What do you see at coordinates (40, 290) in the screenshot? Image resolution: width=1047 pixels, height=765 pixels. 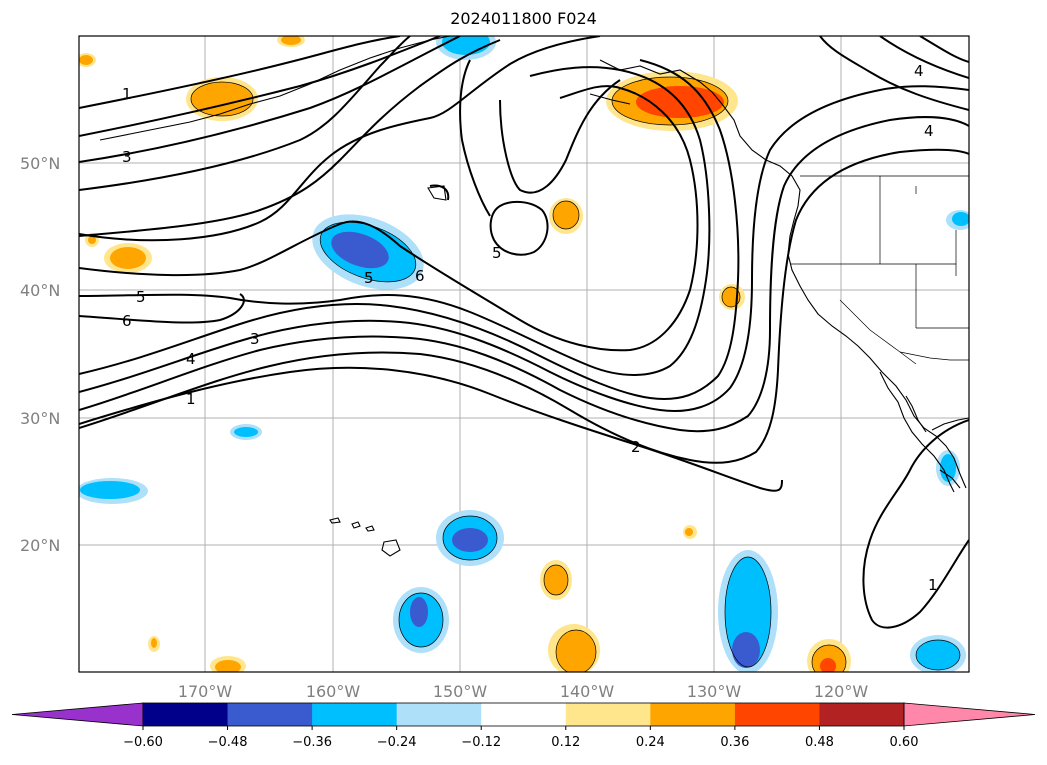 I see `lat-label: 40°N` at bounding box center [40, 290].